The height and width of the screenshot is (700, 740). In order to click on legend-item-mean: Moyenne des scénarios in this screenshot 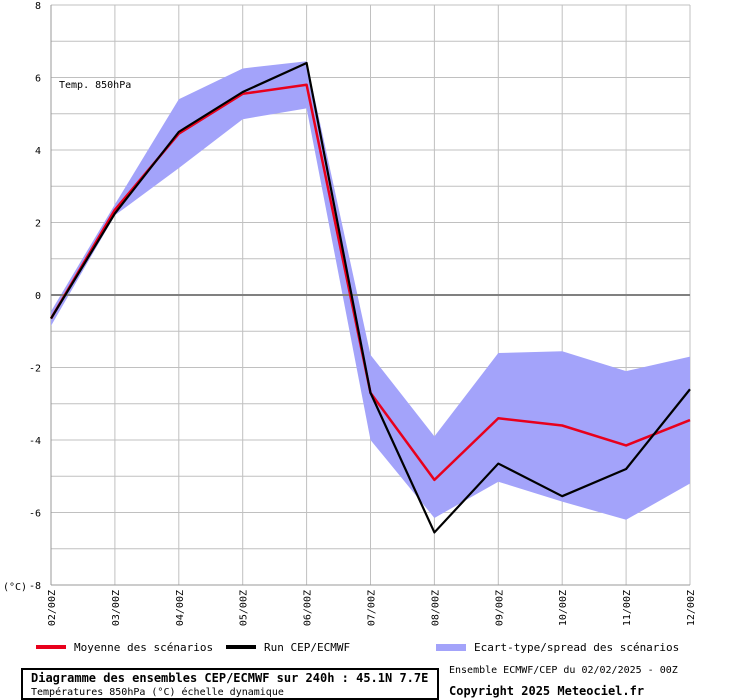, I will do `click(124, 647)`.